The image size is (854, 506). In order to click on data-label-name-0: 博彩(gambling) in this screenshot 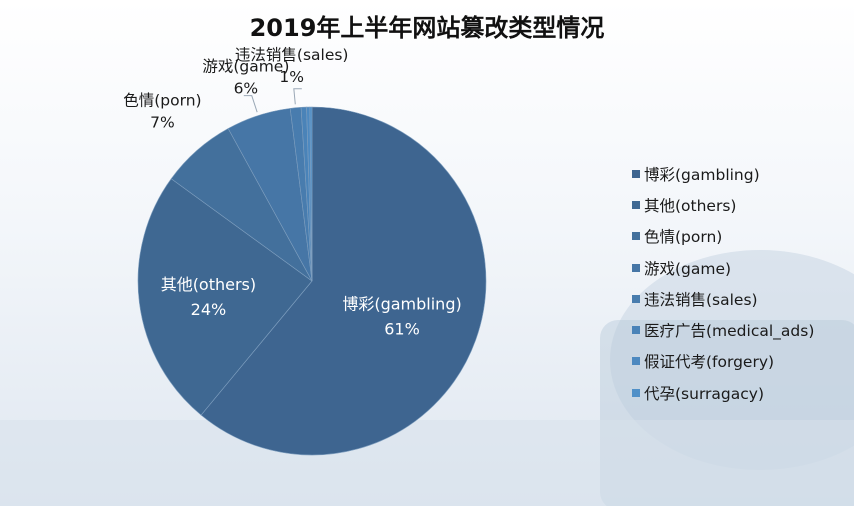, I will do `click(401, 303)`.